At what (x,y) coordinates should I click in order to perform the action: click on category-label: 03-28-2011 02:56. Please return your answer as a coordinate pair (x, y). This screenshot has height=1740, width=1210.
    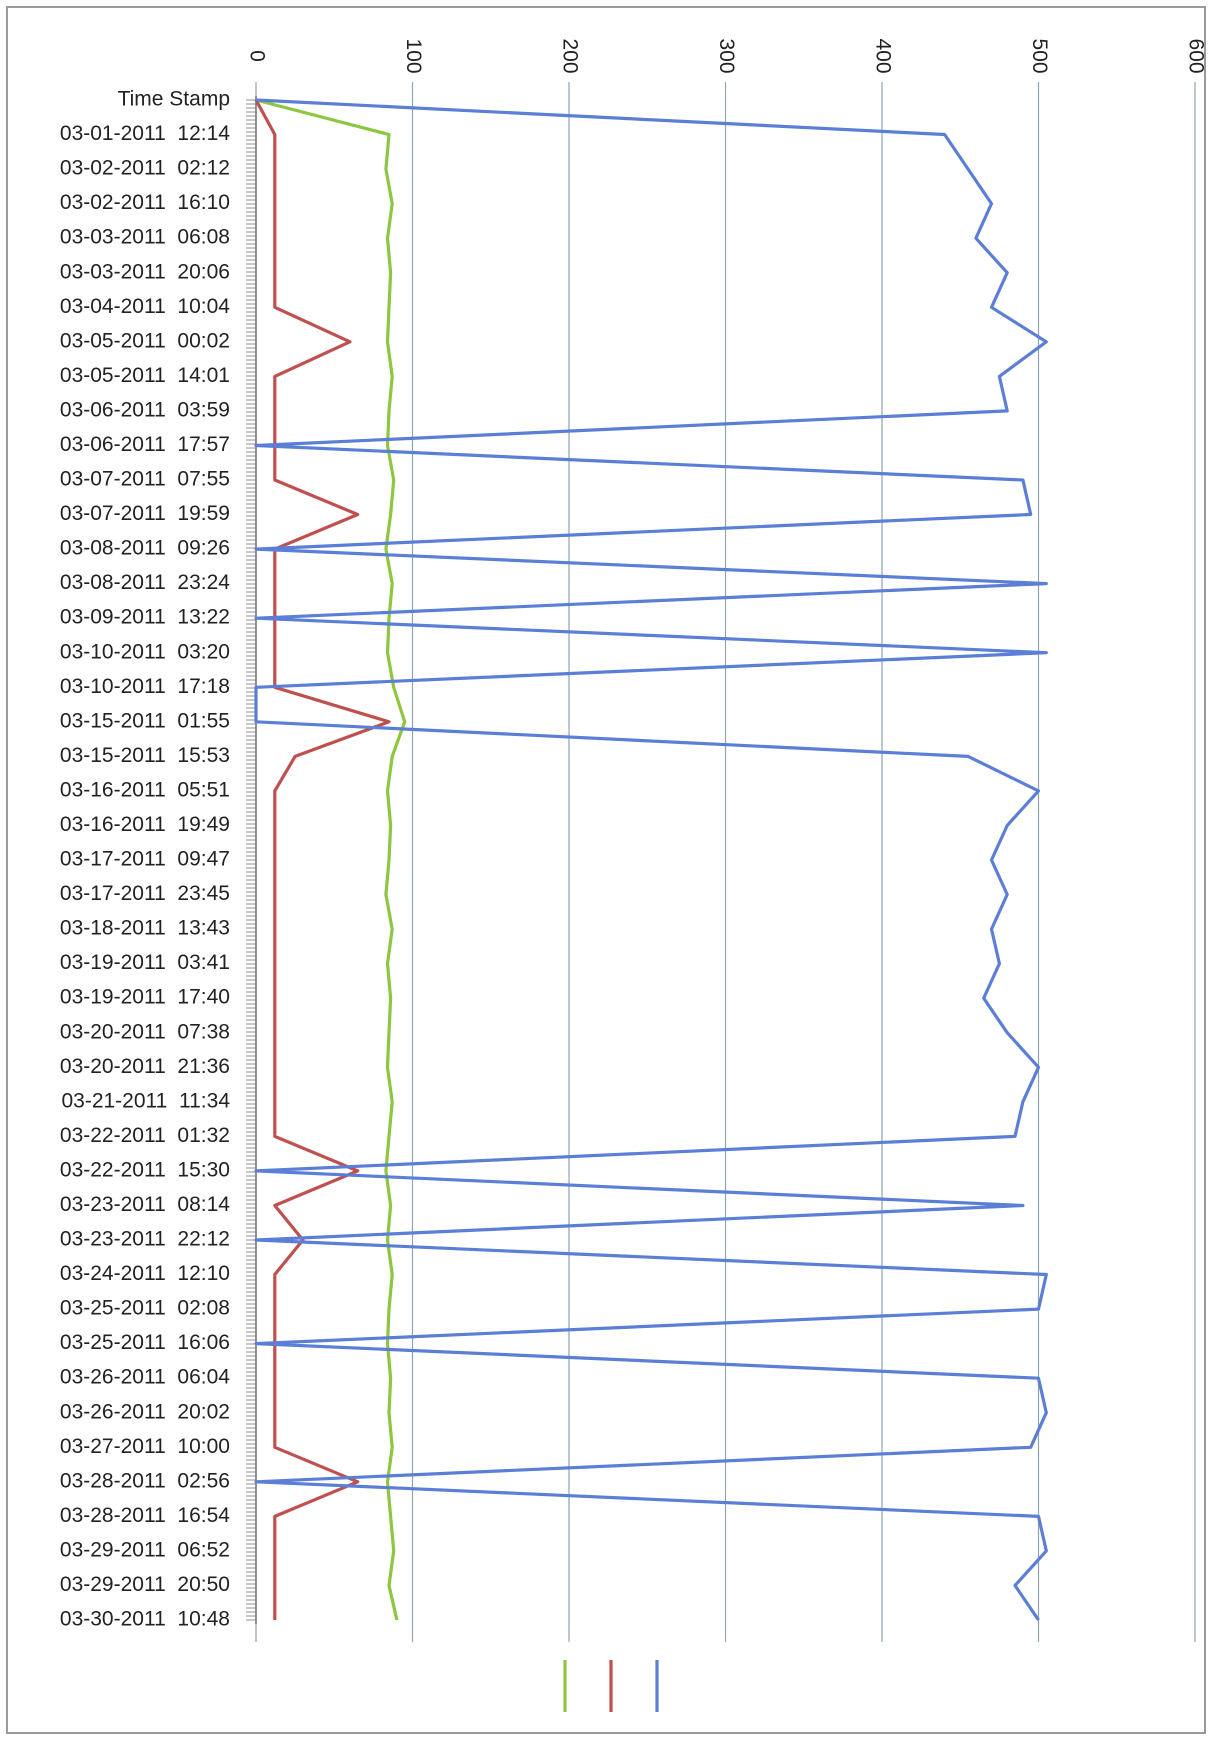
    Looking at the image, I should click on (145, 1480).